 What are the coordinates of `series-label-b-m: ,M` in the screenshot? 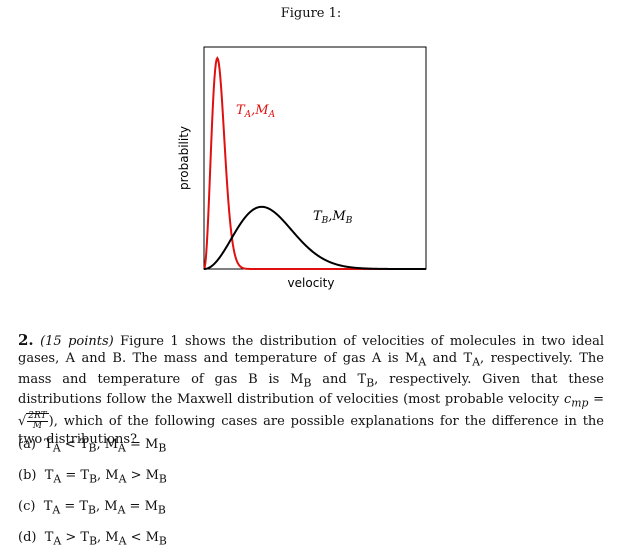 It's located at (337, 216).